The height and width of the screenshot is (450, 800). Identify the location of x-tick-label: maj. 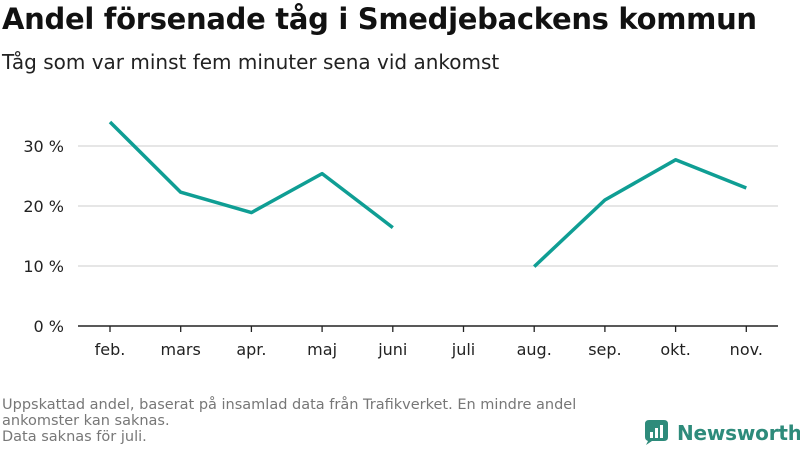
(322, 349).